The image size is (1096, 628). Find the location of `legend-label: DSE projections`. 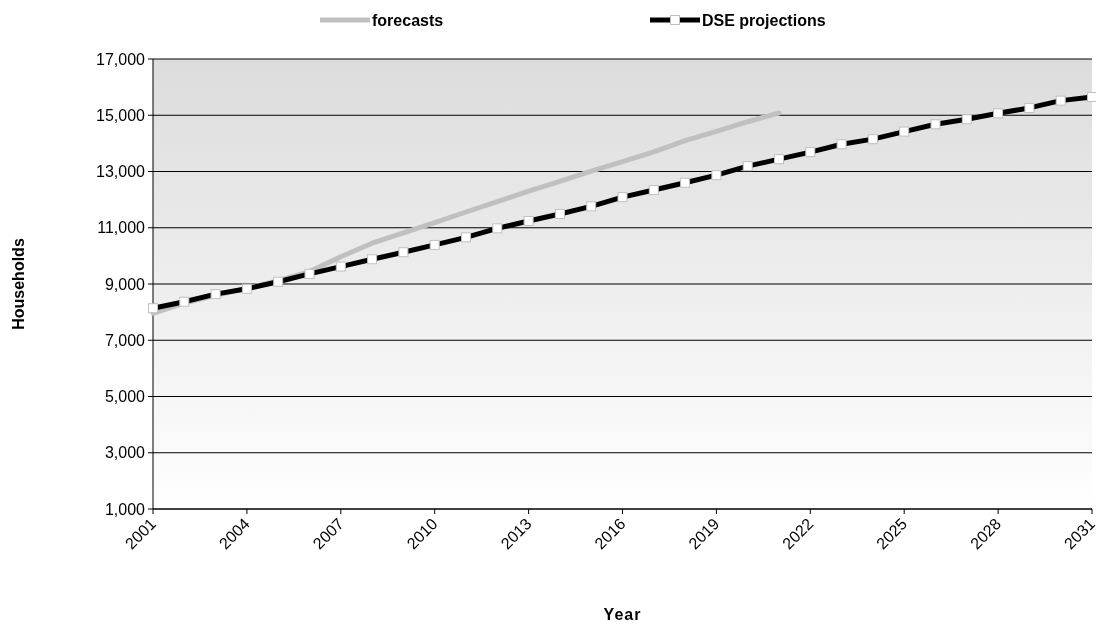

legend-label: DSE projections is located at coordinates (764, 20).